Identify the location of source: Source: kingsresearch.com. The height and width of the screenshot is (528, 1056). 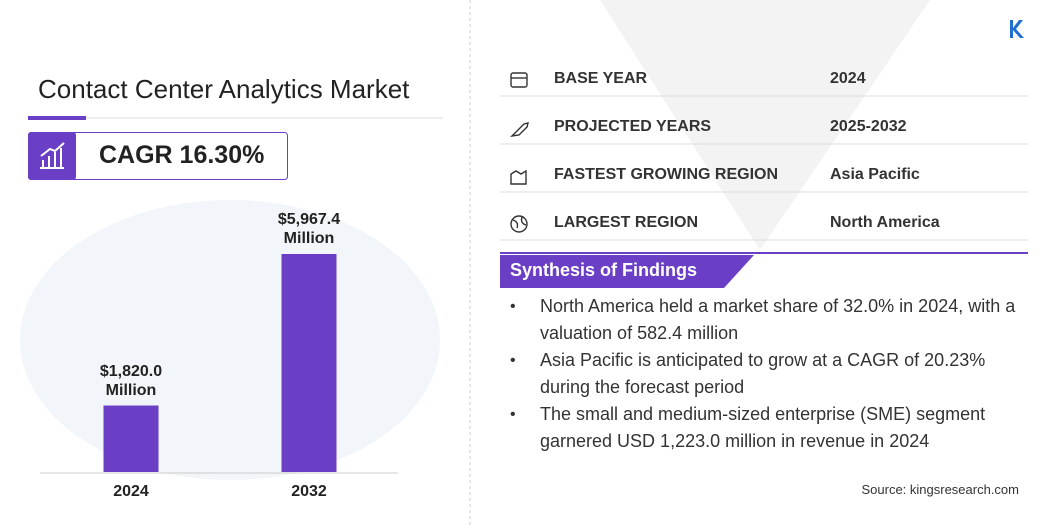
(940, 489).